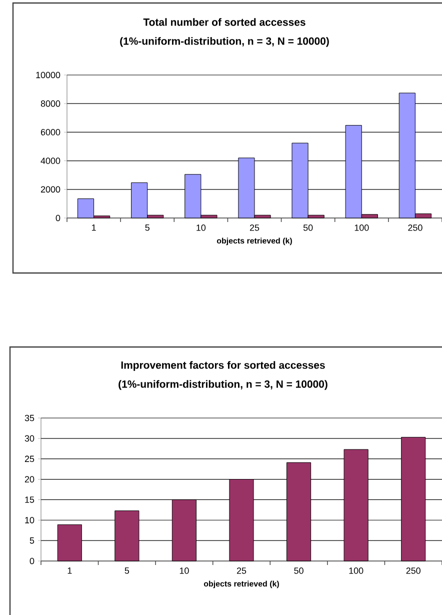 This screenshot has height=615, width=442. What do you see at coordinates (50, 161) in the screenshot?
I see `y-tick-label: 4000` at bounding box center [50, 161].